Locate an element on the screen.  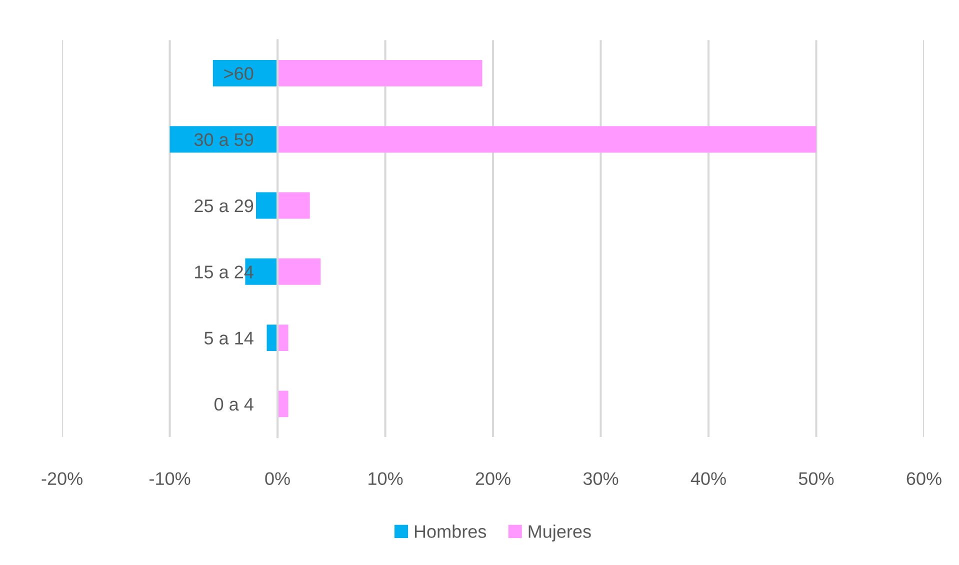
y-tick-label: 5 a 14 is located at coordinates (229, 338).